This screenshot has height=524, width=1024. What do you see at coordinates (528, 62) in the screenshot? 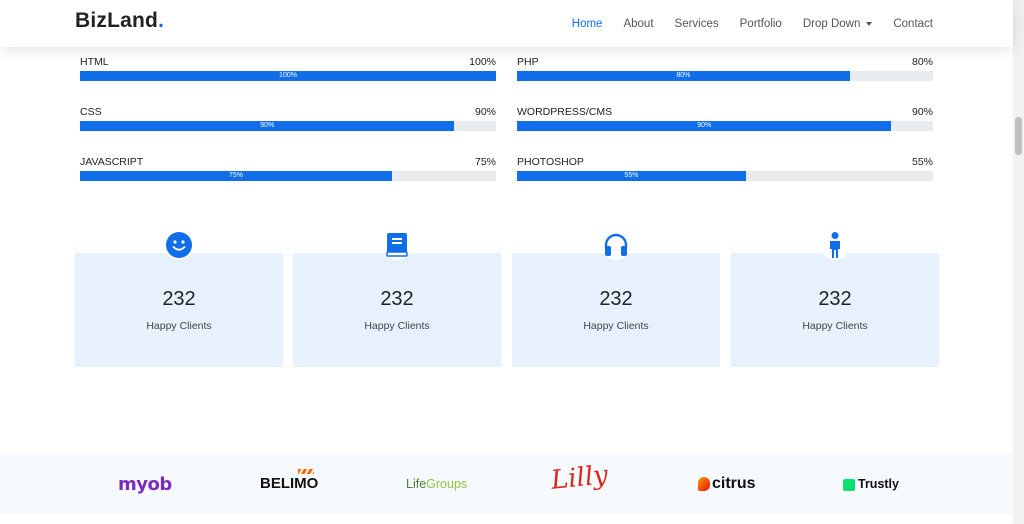
I see `skill-name: PHP` at bounding box center [528, 62].